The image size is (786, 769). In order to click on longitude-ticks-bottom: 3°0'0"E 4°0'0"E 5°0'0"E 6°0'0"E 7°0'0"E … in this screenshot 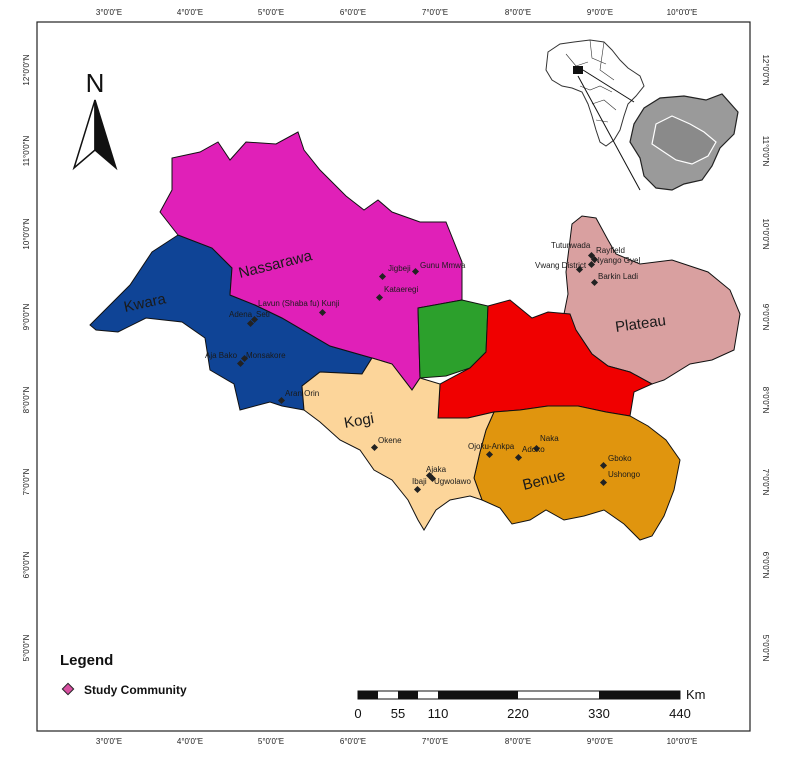, I will do `click(396, 741)`.